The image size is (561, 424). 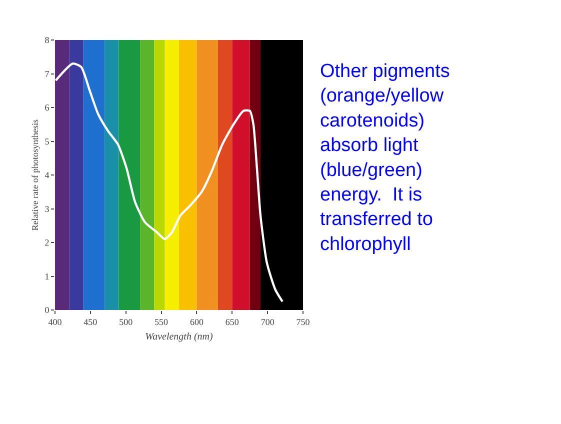 What do you see at coordinates (179, 336) in the screenshot?
I see `x-axis-title: Wavelength (nm)` at bounding box center [179, 336].